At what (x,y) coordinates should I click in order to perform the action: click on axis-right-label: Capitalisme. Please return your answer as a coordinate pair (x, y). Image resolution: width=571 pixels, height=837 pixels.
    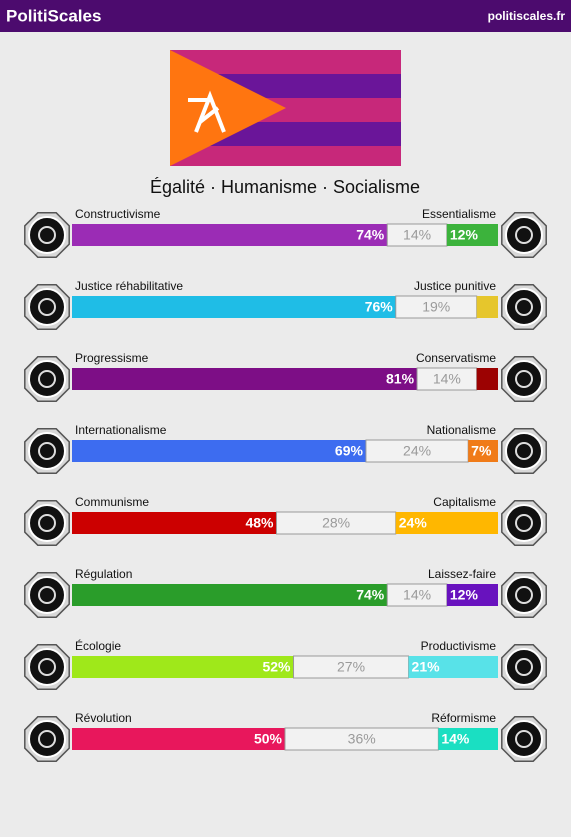
    Looking at the image, I should click on (464, 502).